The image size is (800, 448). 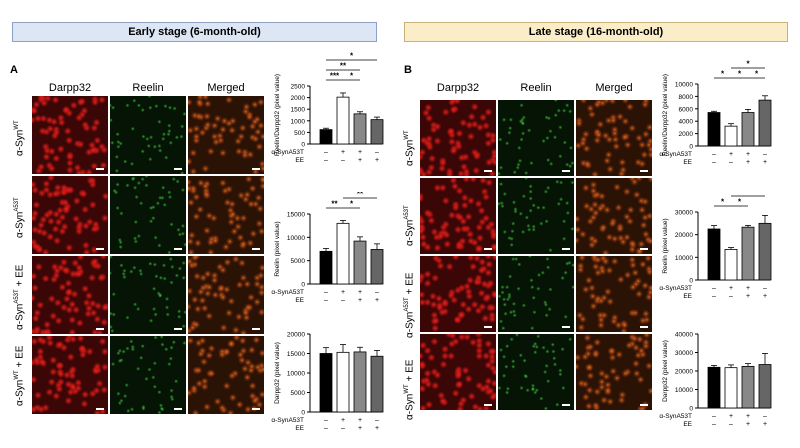 I want to click on panel-b-tile-r3-red, so click(x=458, y=294).